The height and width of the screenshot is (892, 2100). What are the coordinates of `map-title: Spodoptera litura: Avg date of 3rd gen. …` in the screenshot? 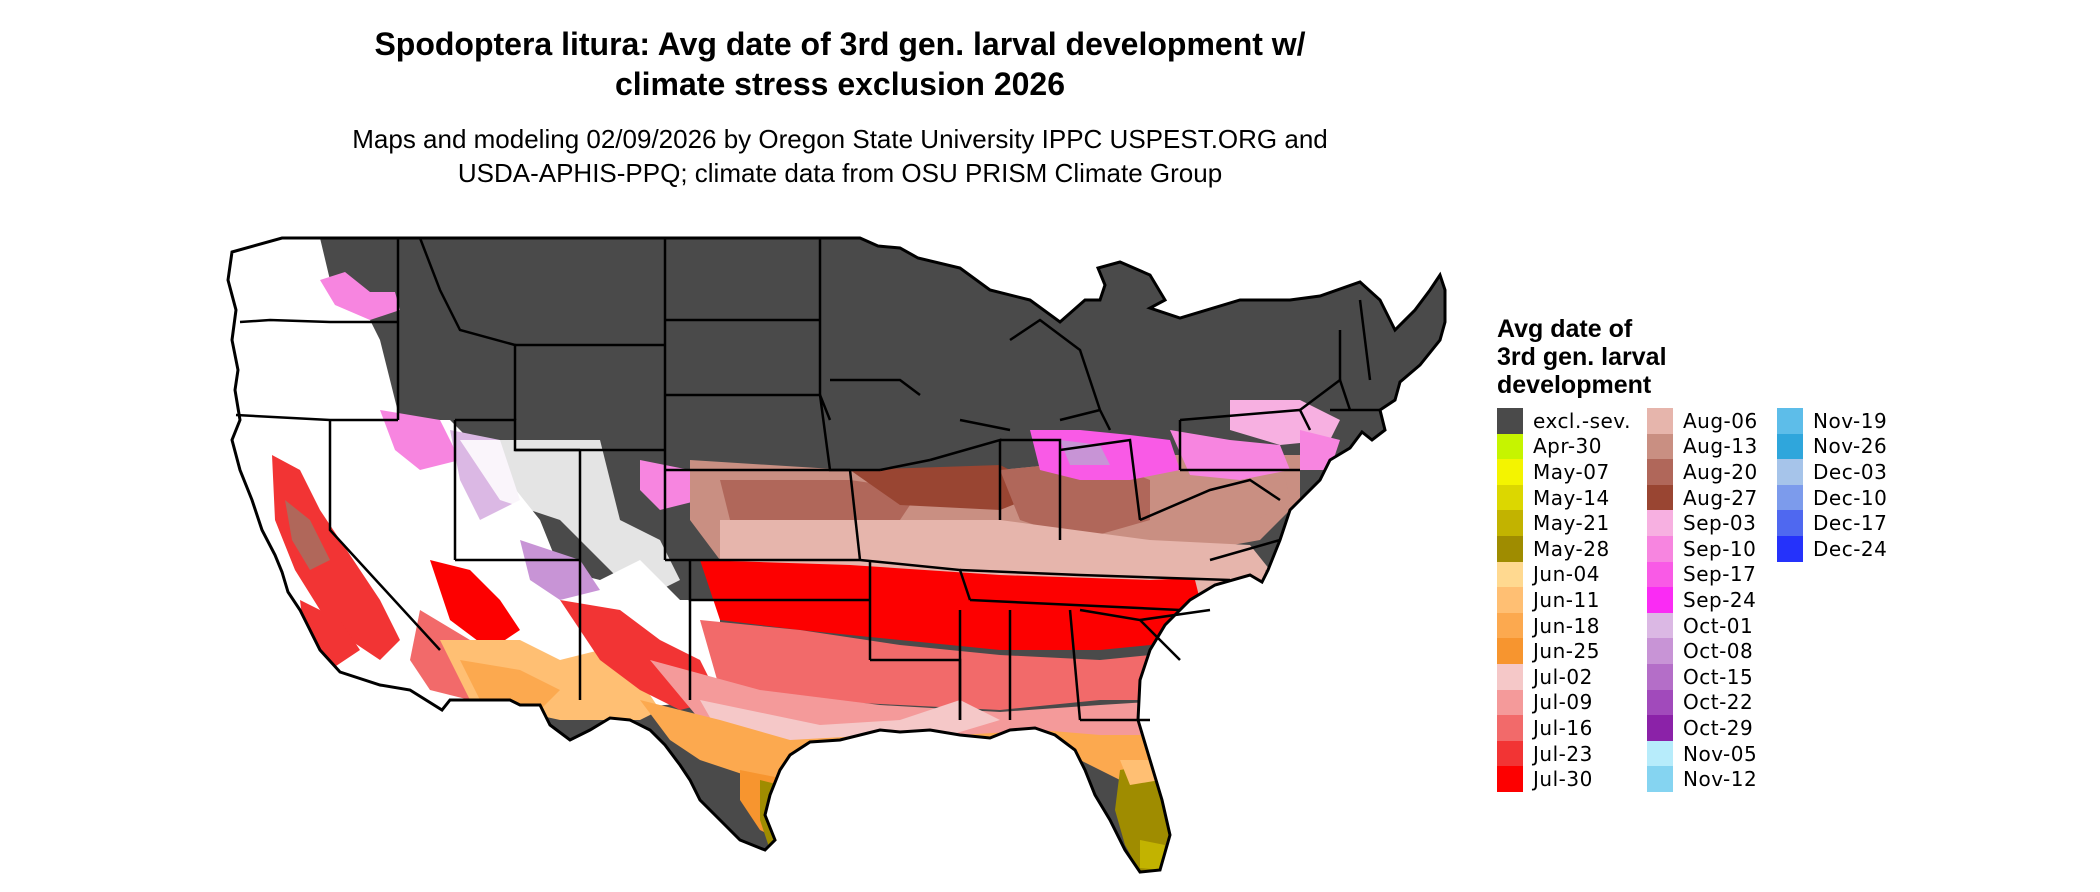 It's located at (840, 64).